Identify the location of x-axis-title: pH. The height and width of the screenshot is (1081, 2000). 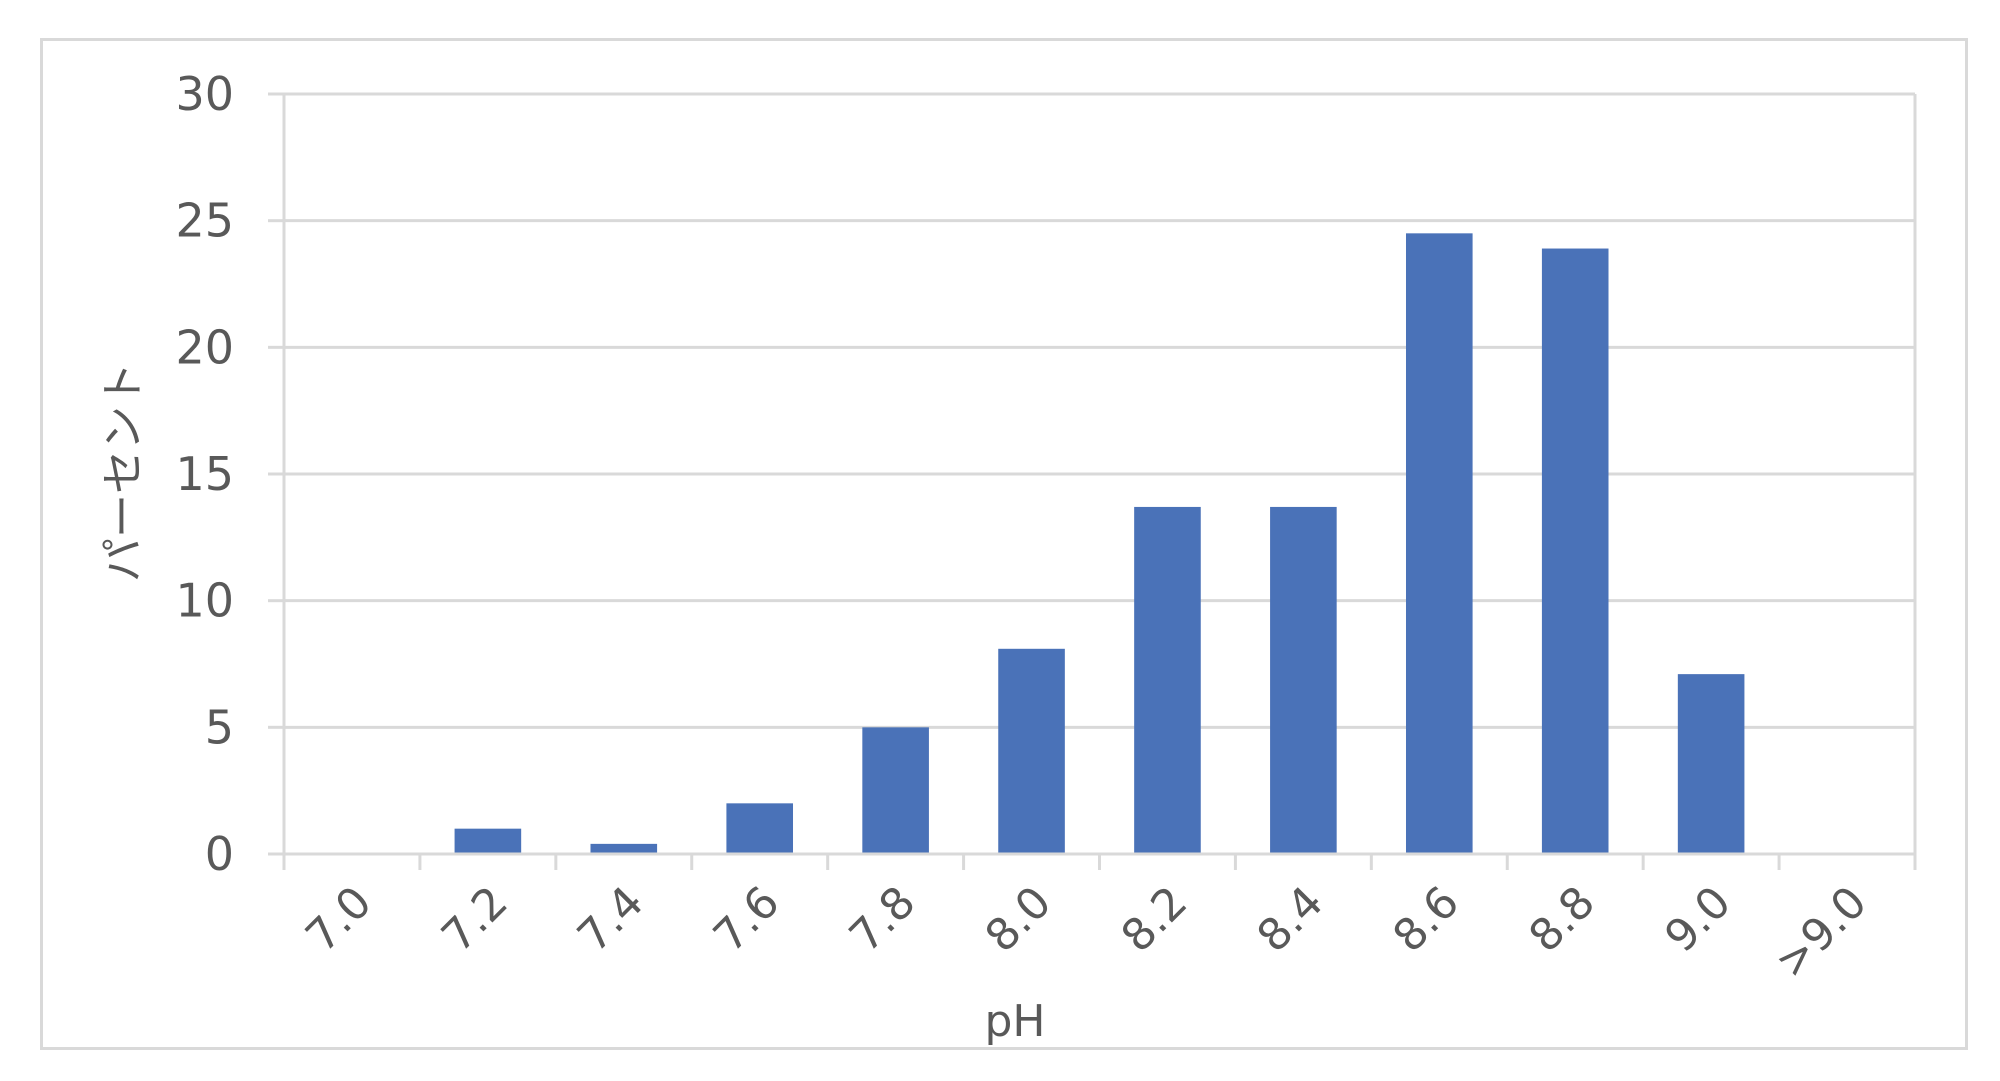
(1014, 1021).